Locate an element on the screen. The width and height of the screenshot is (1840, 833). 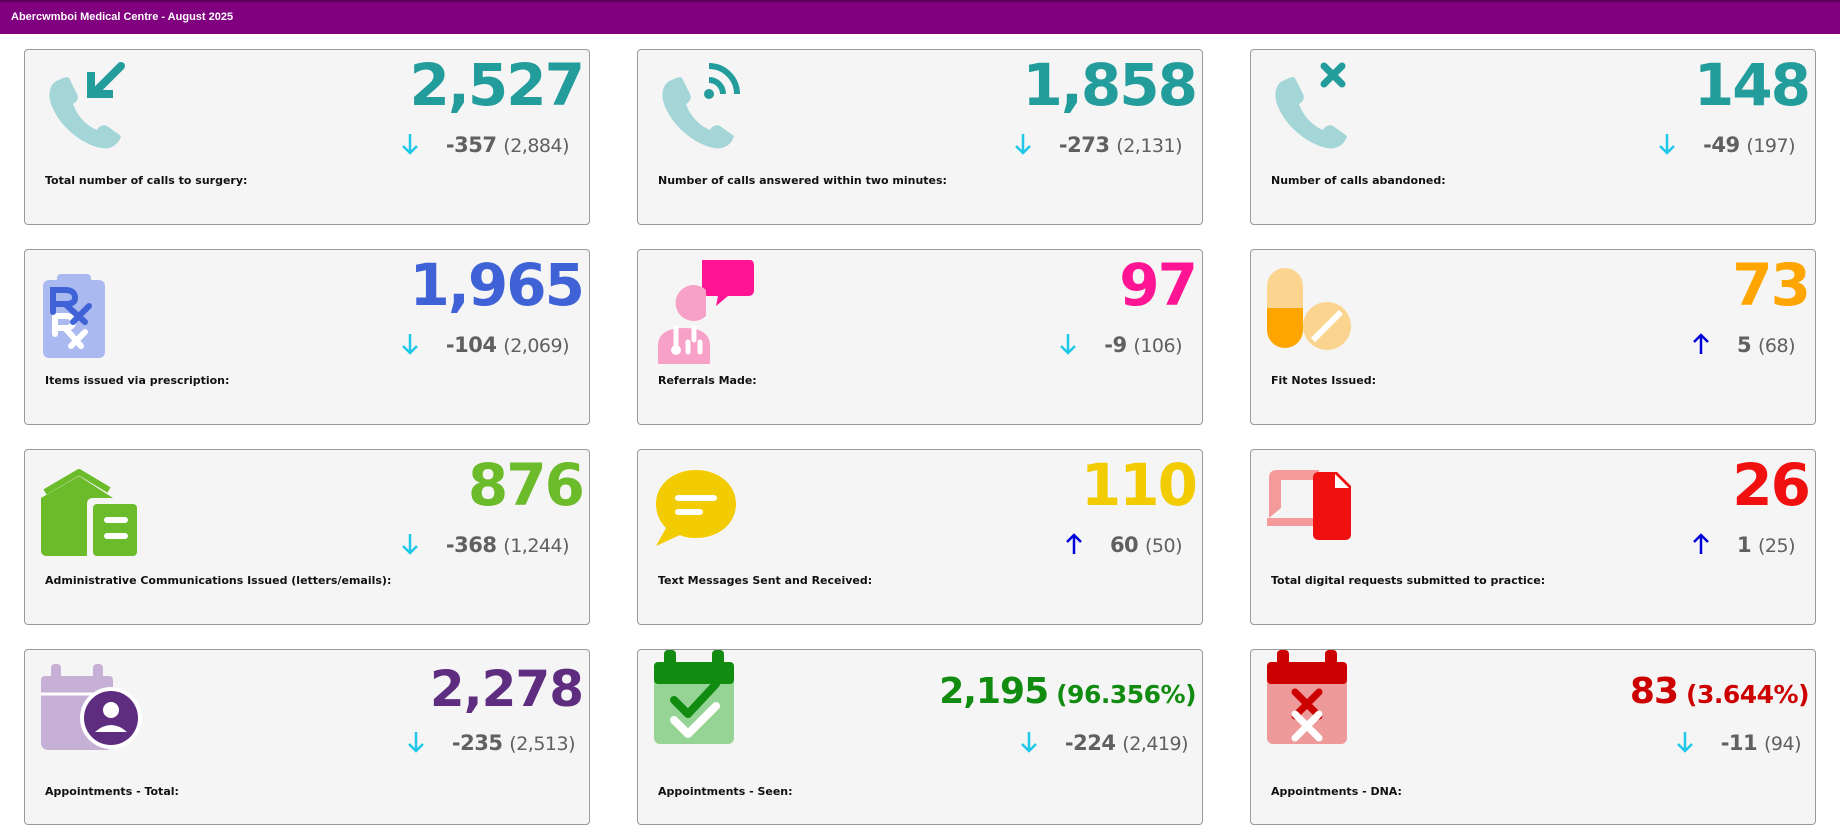
kpi-value: 876 is located at coordinates (526, 485).